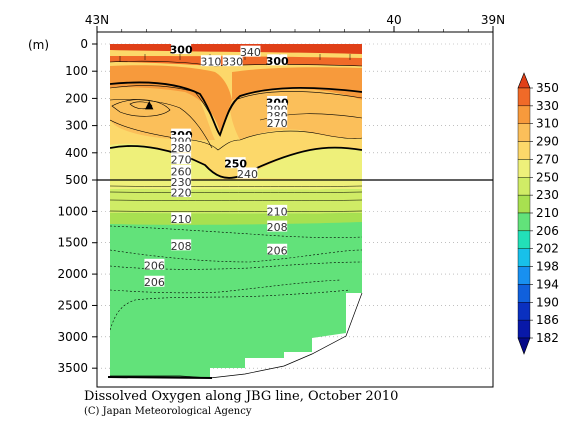  What do you see at coordinates (76, 180) in the screenshot?
I see `y-tick-label: 500` at bounding box center [76, 180].